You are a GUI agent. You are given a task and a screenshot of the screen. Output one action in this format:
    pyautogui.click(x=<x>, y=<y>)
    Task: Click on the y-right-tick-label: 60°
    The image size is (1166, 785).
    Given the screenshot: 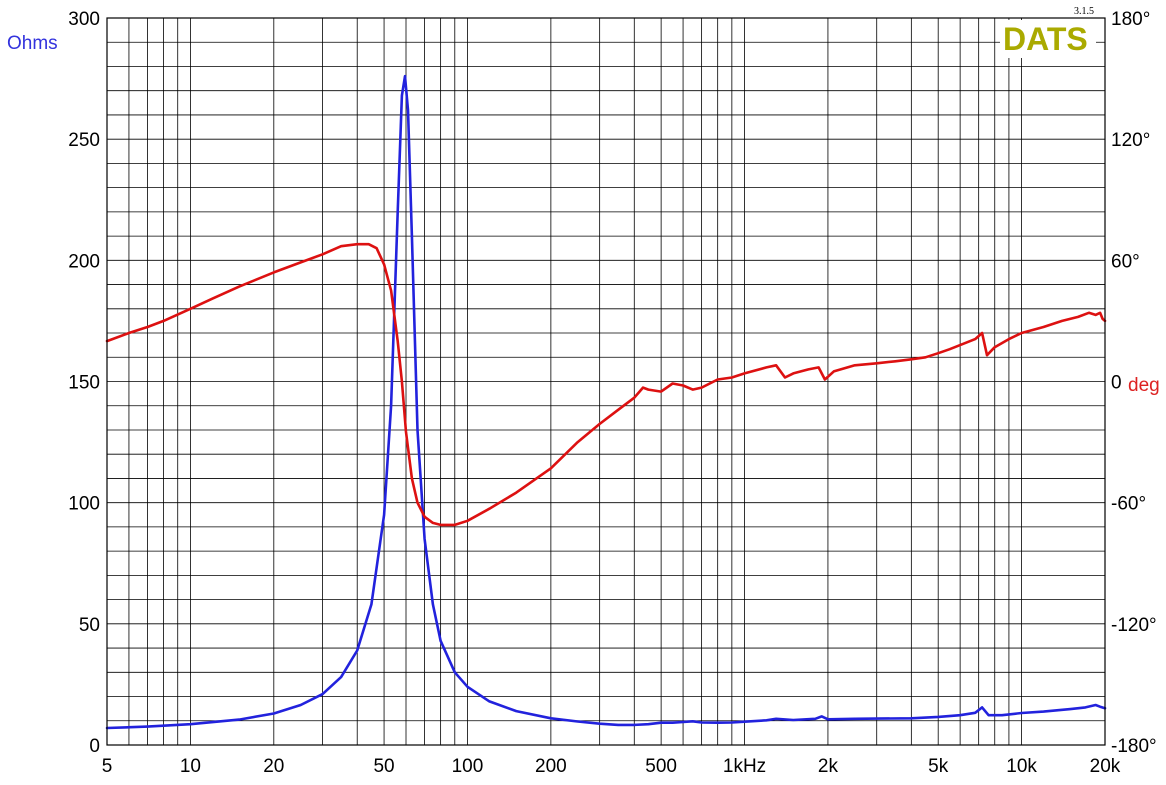 What is the action you would take?
    pyautogui.click(x=1125, y=261)
    